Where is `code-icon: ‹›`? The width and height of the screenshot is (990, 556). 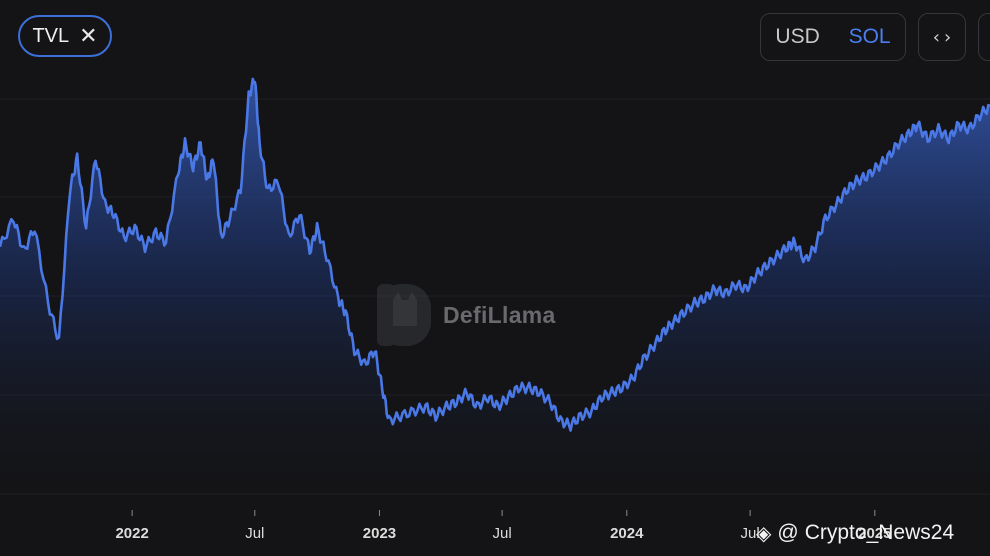 code-icon: ‹› is located at coordinates (942, 37).